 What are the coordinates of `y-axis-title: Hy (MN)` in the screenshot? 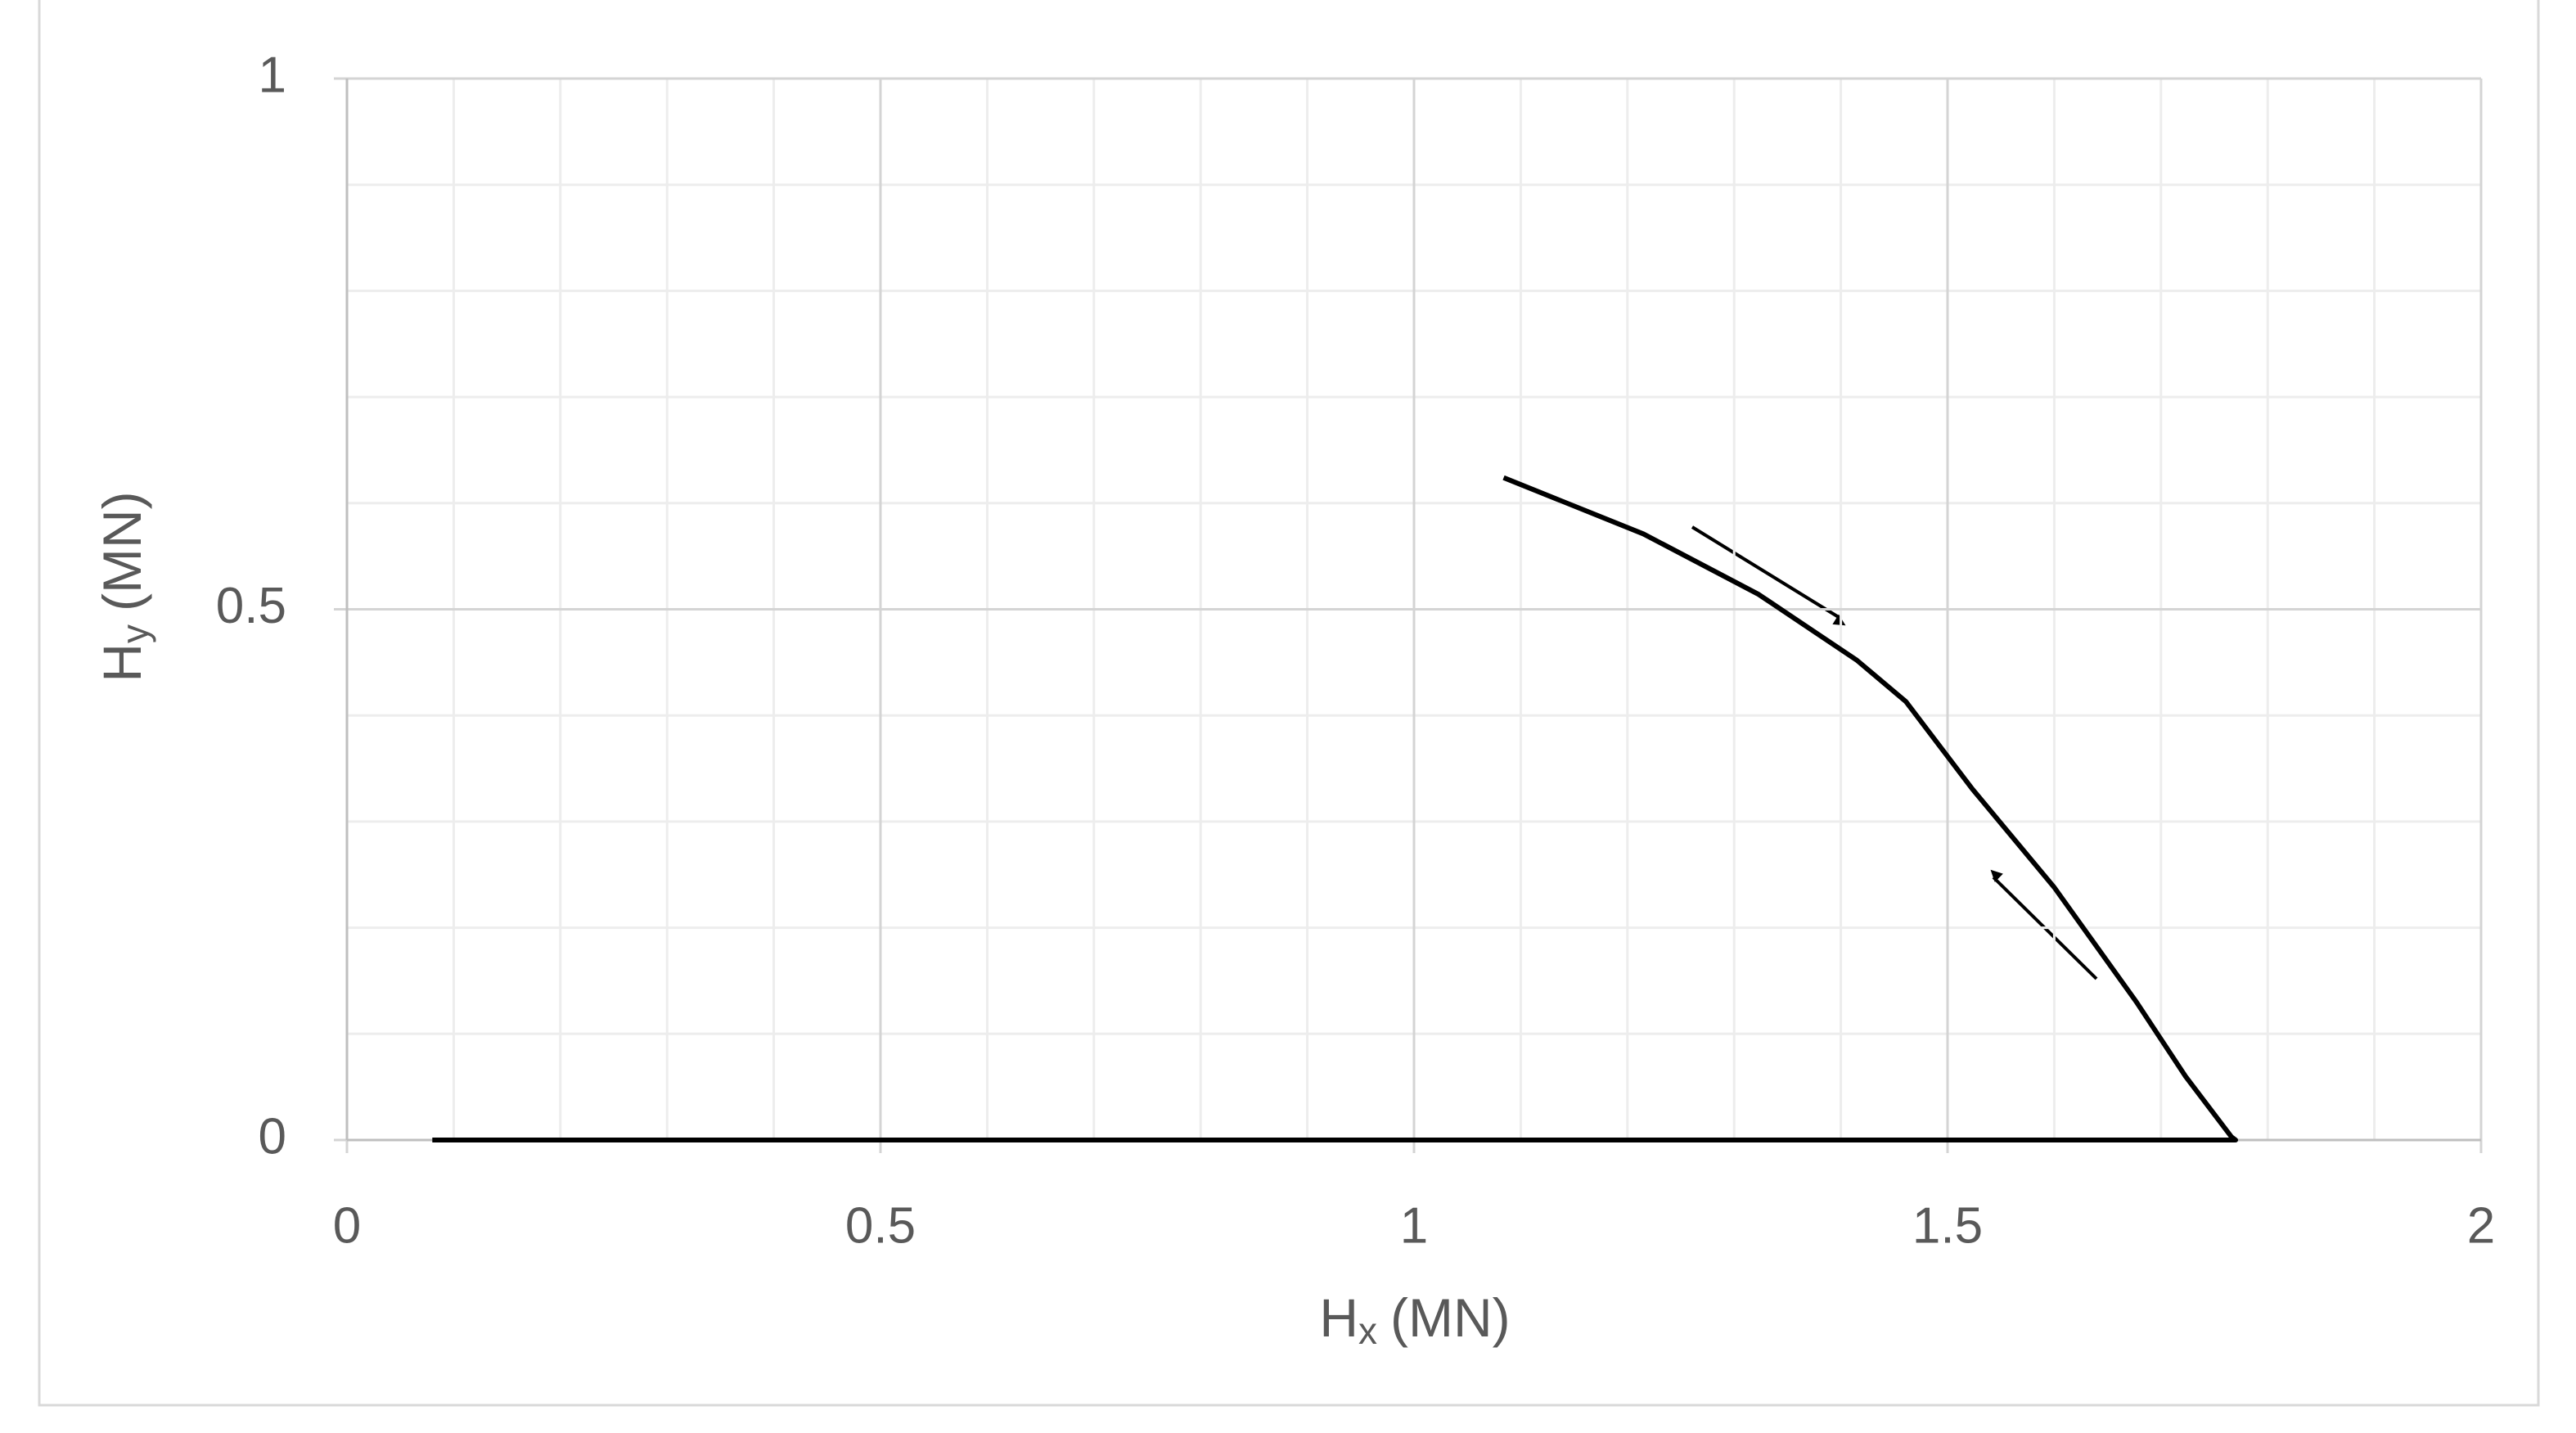 It's located at (124, 587).